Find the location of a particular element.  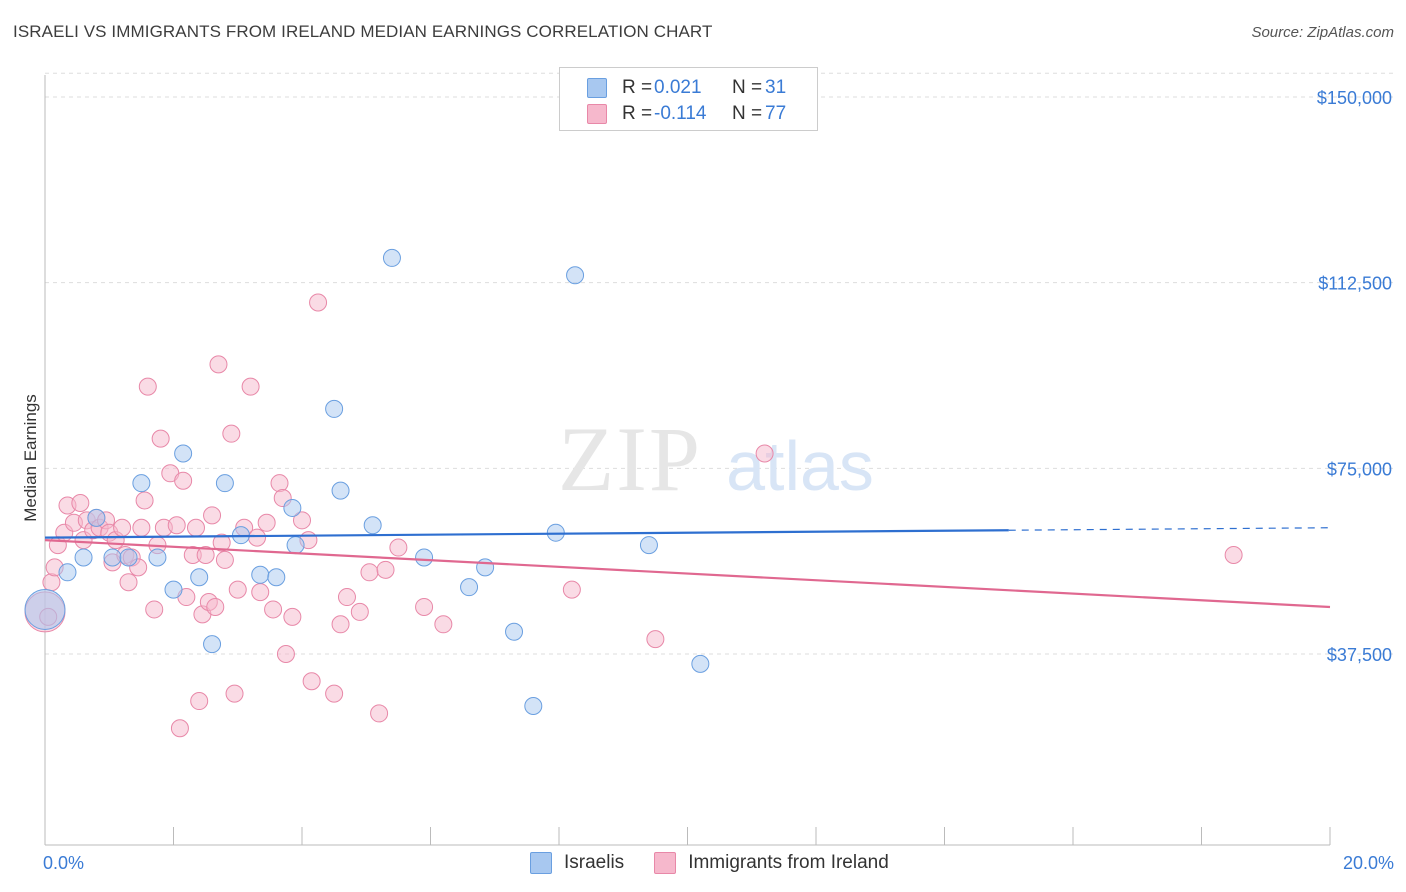

legend-label-ireland: Immigrants from Ireland is located at coordinates (788, 862).